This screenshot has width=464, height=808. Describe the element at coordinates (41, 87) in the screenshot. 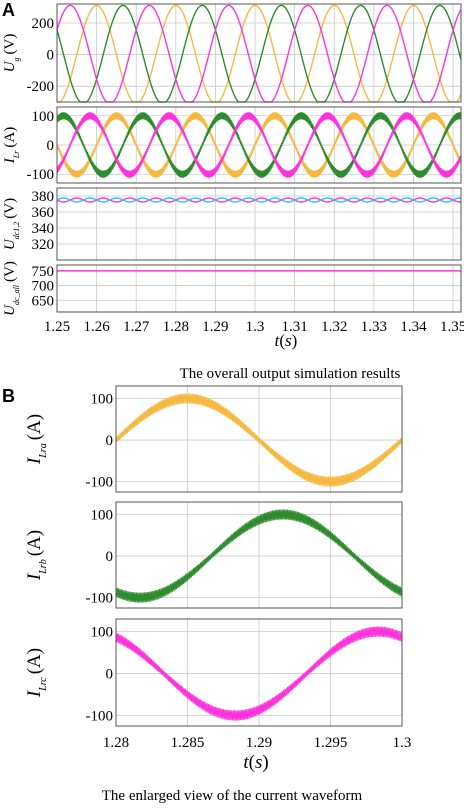

I see `y-tick-label: -200` at that location.